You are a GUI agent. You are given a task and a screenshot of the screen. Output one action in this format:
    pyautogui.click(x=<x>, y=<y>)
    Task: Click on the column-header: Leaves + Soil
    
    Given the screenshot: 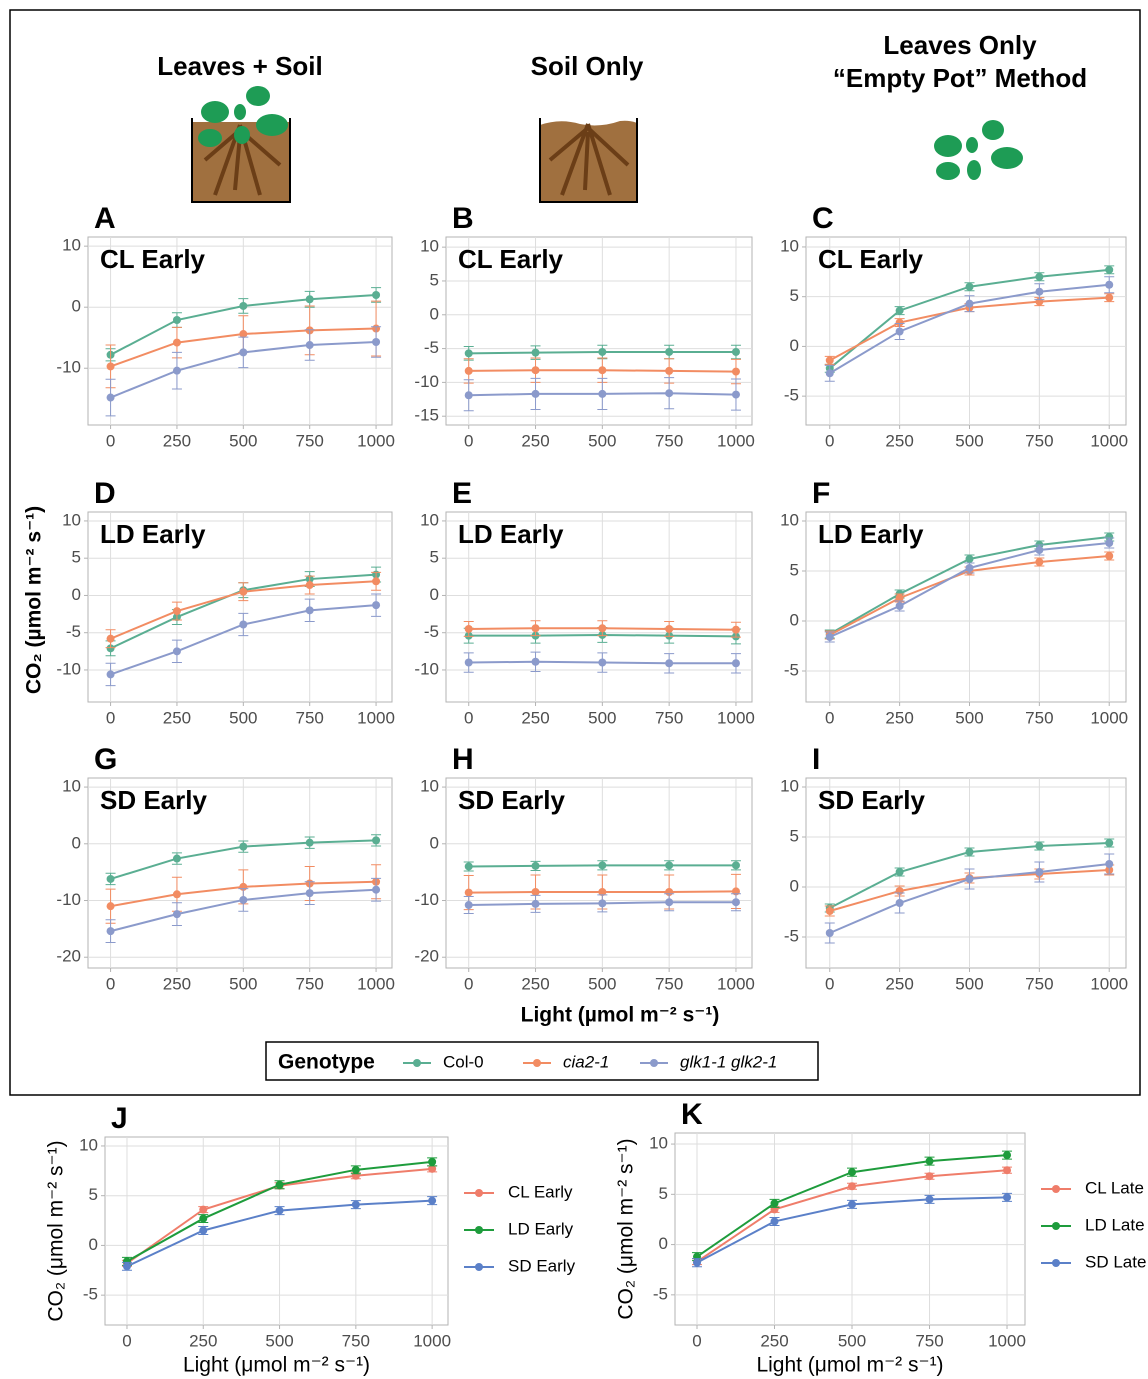 What is the action you would take?
    pyautogui.click(x=239, y=66)
    